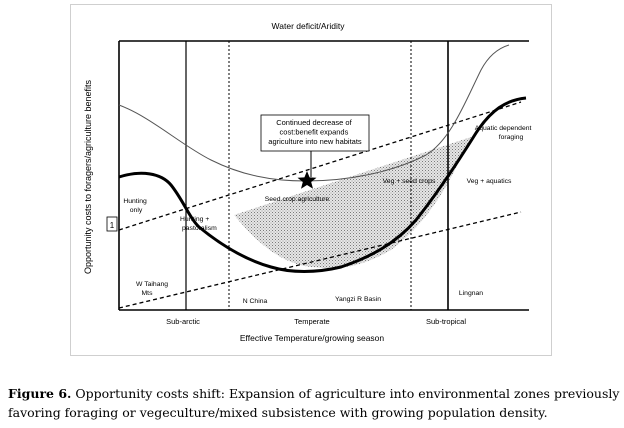 This screenshot has width=624, height=428. Describe the element at coordinates (471, 293) in the screenshot. I see `label-lingnan: Lingnan` at that location.